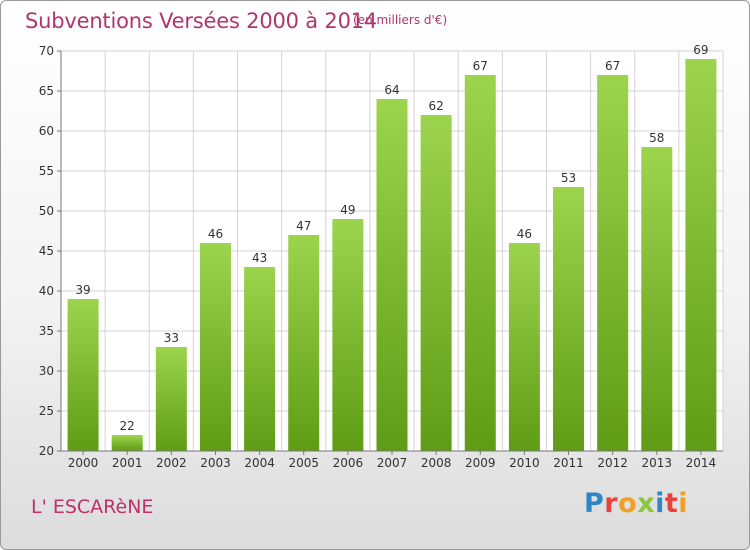 The height and width of the screenshot is (550, 750). Describe the element at coordinates (127, 463) in the screenshot. I see `x-tick-label: 2001` at that location.